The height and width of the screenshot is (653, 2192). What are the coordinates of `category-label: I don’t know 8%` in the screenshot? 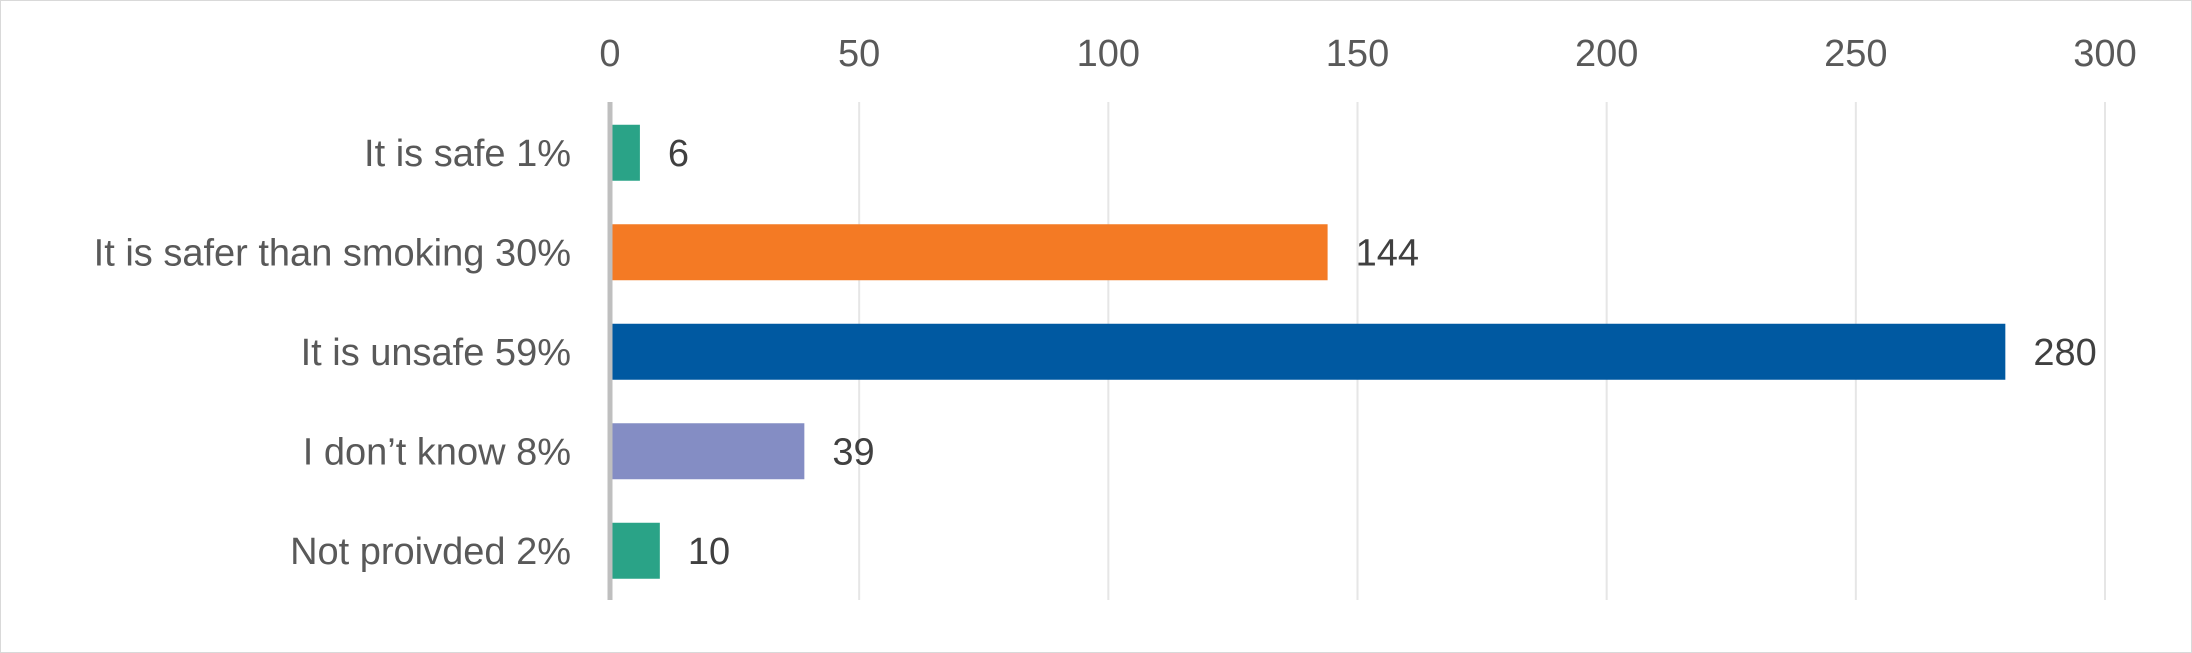 It's located at (437, 452).